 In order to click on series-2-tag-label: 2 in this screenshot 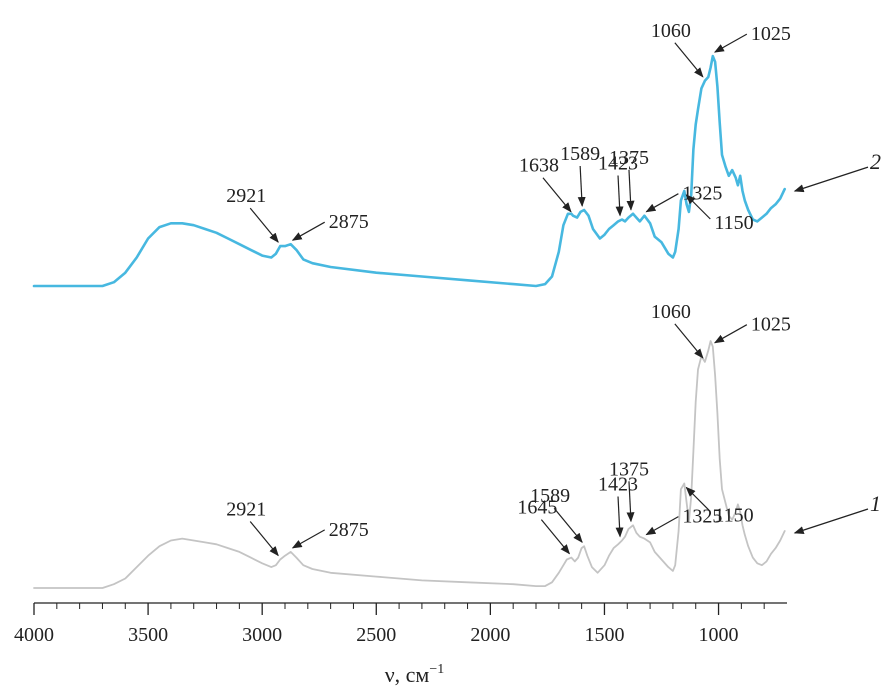, I will do `click(875, 161)`.